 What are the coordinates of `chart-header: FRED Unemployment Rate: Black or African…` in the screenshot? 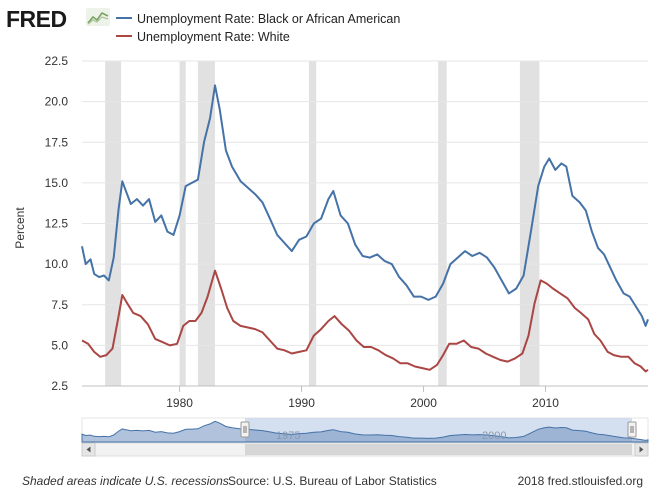 It's located at (334, 26).